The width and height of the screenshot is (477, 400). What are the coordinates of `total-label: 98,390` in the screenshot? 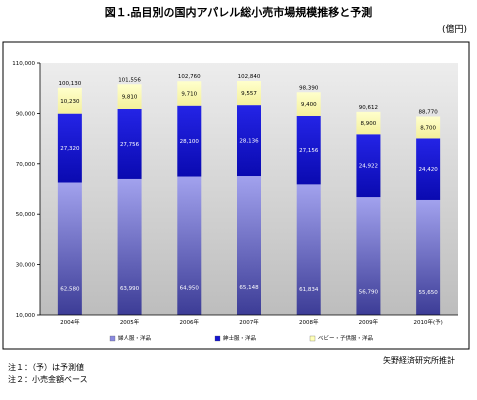 It's located at (309, 88).